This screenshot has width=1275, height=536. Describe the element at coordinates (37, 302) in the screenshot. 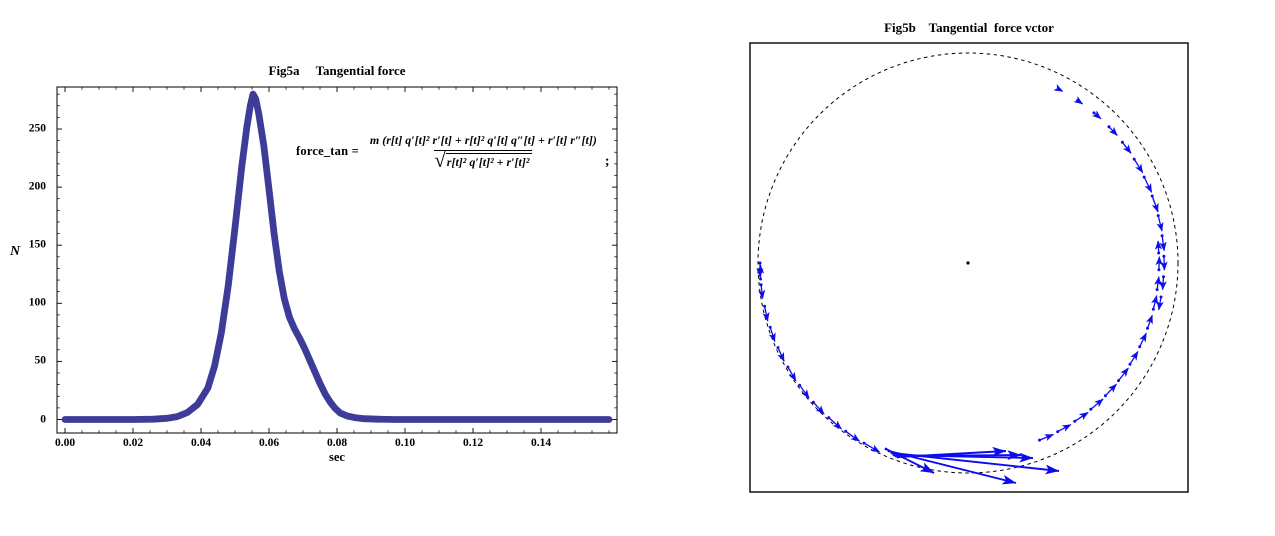

I see `y-tick-label: 100` at that location.